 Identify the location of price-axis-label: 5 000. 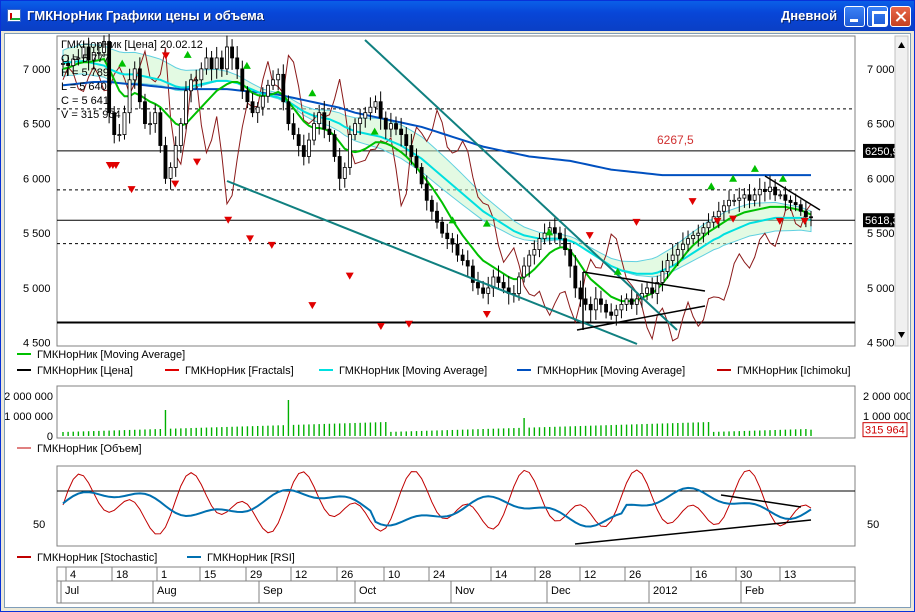
(881, 289).